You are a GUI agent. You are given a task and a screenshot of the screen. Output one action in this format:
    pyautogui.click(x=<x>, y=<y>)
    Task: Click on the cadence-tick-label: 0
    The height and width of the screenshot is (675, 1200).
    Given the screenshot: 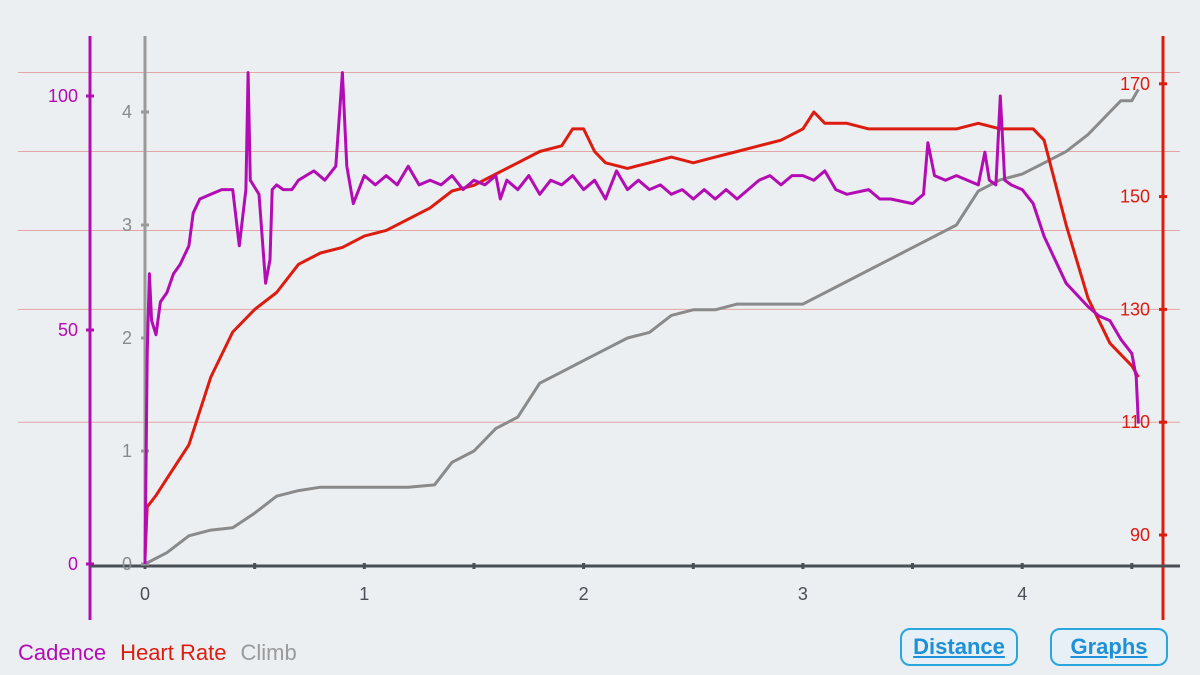 What is the action you would take?
    pyautogui.click(x=73, y=564)
    